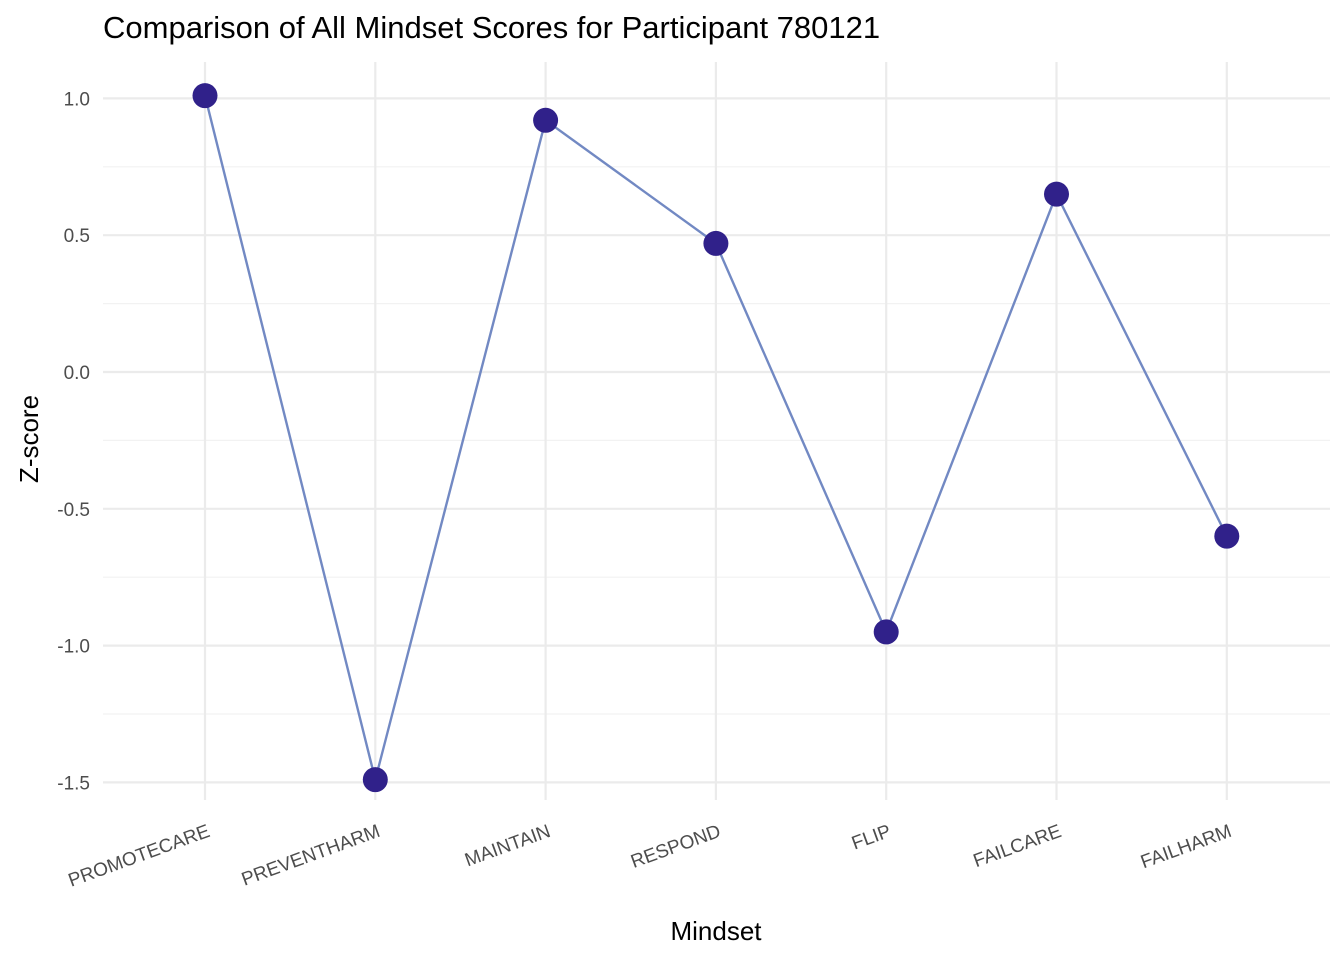  What do you see at coordinates (675, 847) in the screenshot?
I see `x-tick-label: RESPOND` at bounding box center [675, 847].